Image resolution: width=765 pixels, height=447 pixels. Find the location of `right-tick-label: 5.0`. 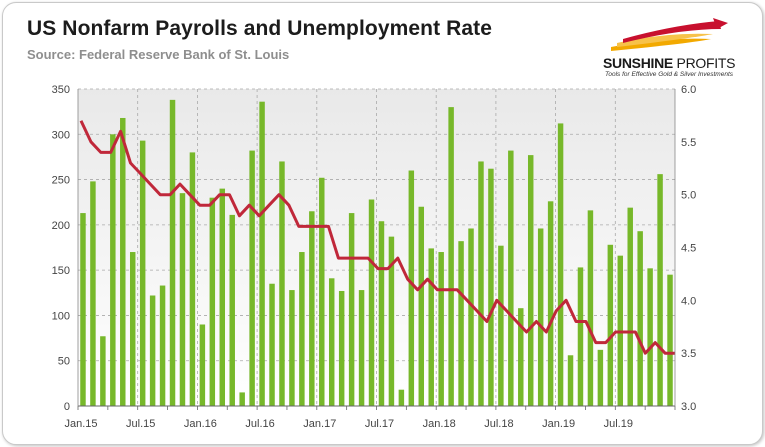

right-tick-label: 5.0 is located at coordinates (688, 196).